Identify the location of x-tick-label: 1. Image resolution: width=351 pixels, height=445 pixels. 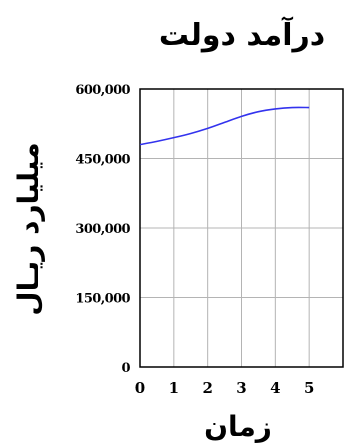
(174, 388).